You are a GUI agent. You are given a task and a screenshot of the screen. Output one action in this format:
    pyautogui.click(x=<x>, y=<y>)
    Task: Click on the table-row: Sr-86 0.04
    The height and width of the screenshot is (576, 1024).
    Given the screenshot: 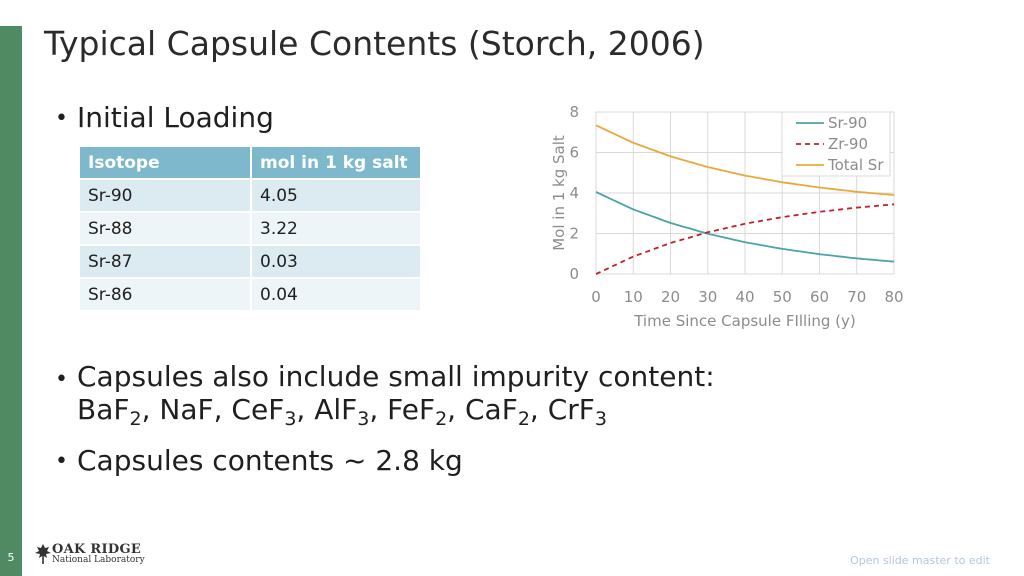 What is the action you would take?
    pyautogui.click(x=251, y=295)
    